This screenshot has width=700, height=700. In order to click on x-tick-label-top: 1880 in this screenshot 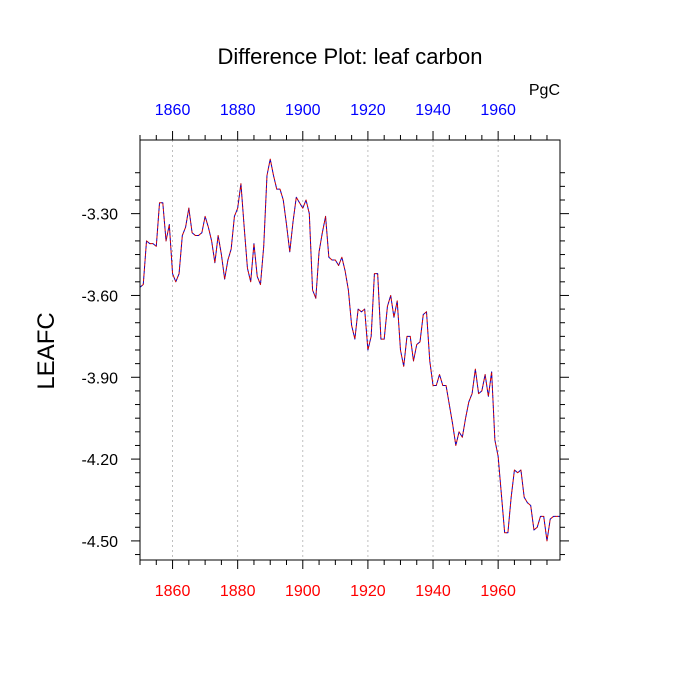, I will do `click(238, 110)`.